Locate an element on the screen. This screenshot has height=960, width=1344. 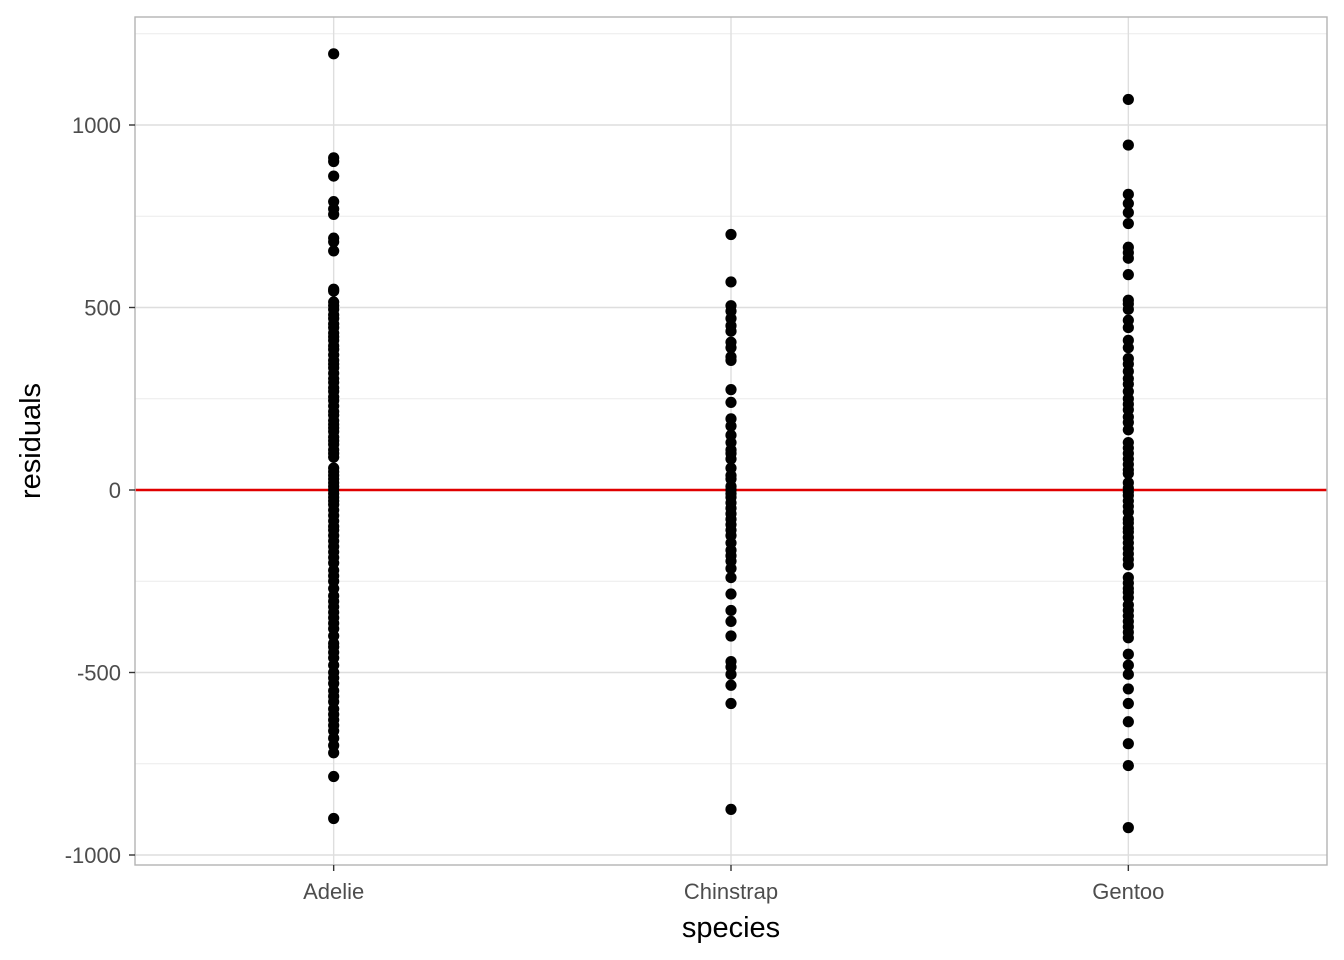
x-tick-label: Adelie is located at coordinates (333, 891).